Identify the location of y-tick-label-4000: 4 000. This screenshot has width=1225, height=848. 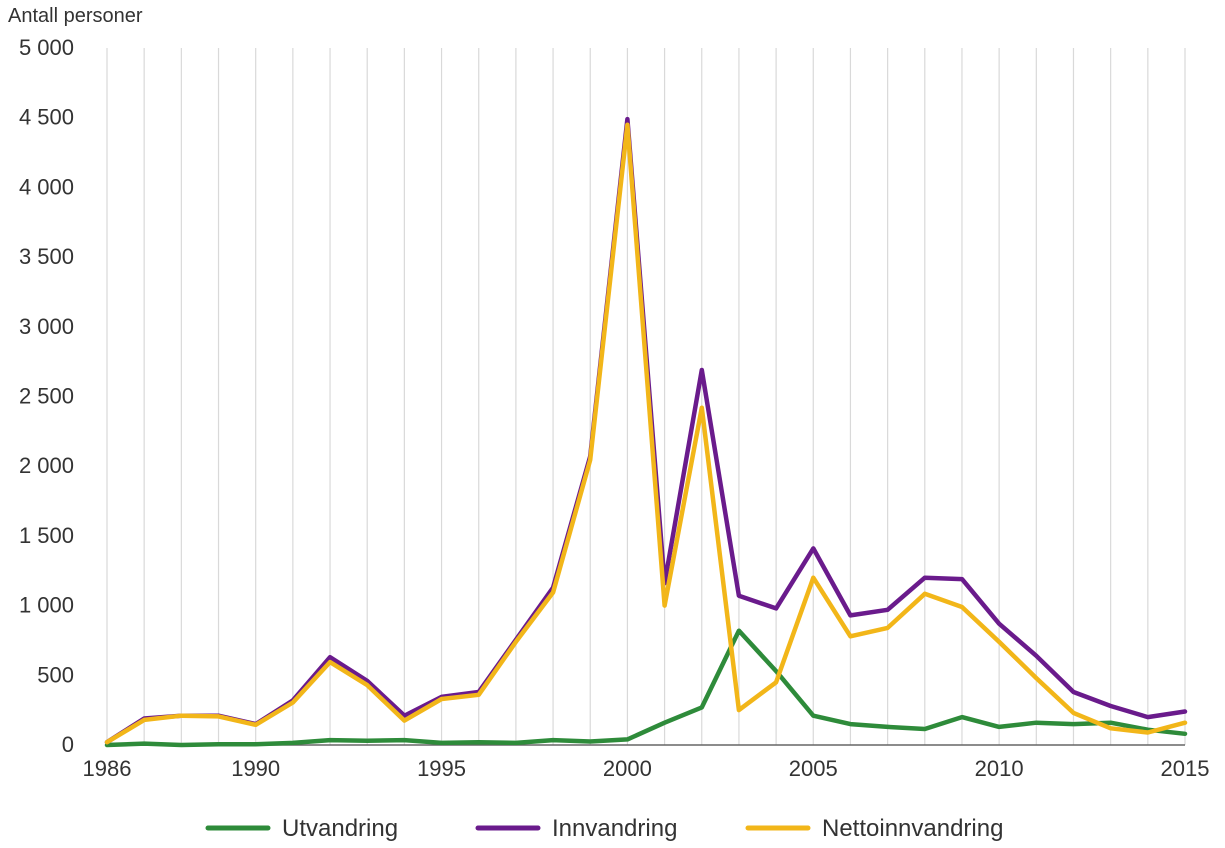
(46, 186).